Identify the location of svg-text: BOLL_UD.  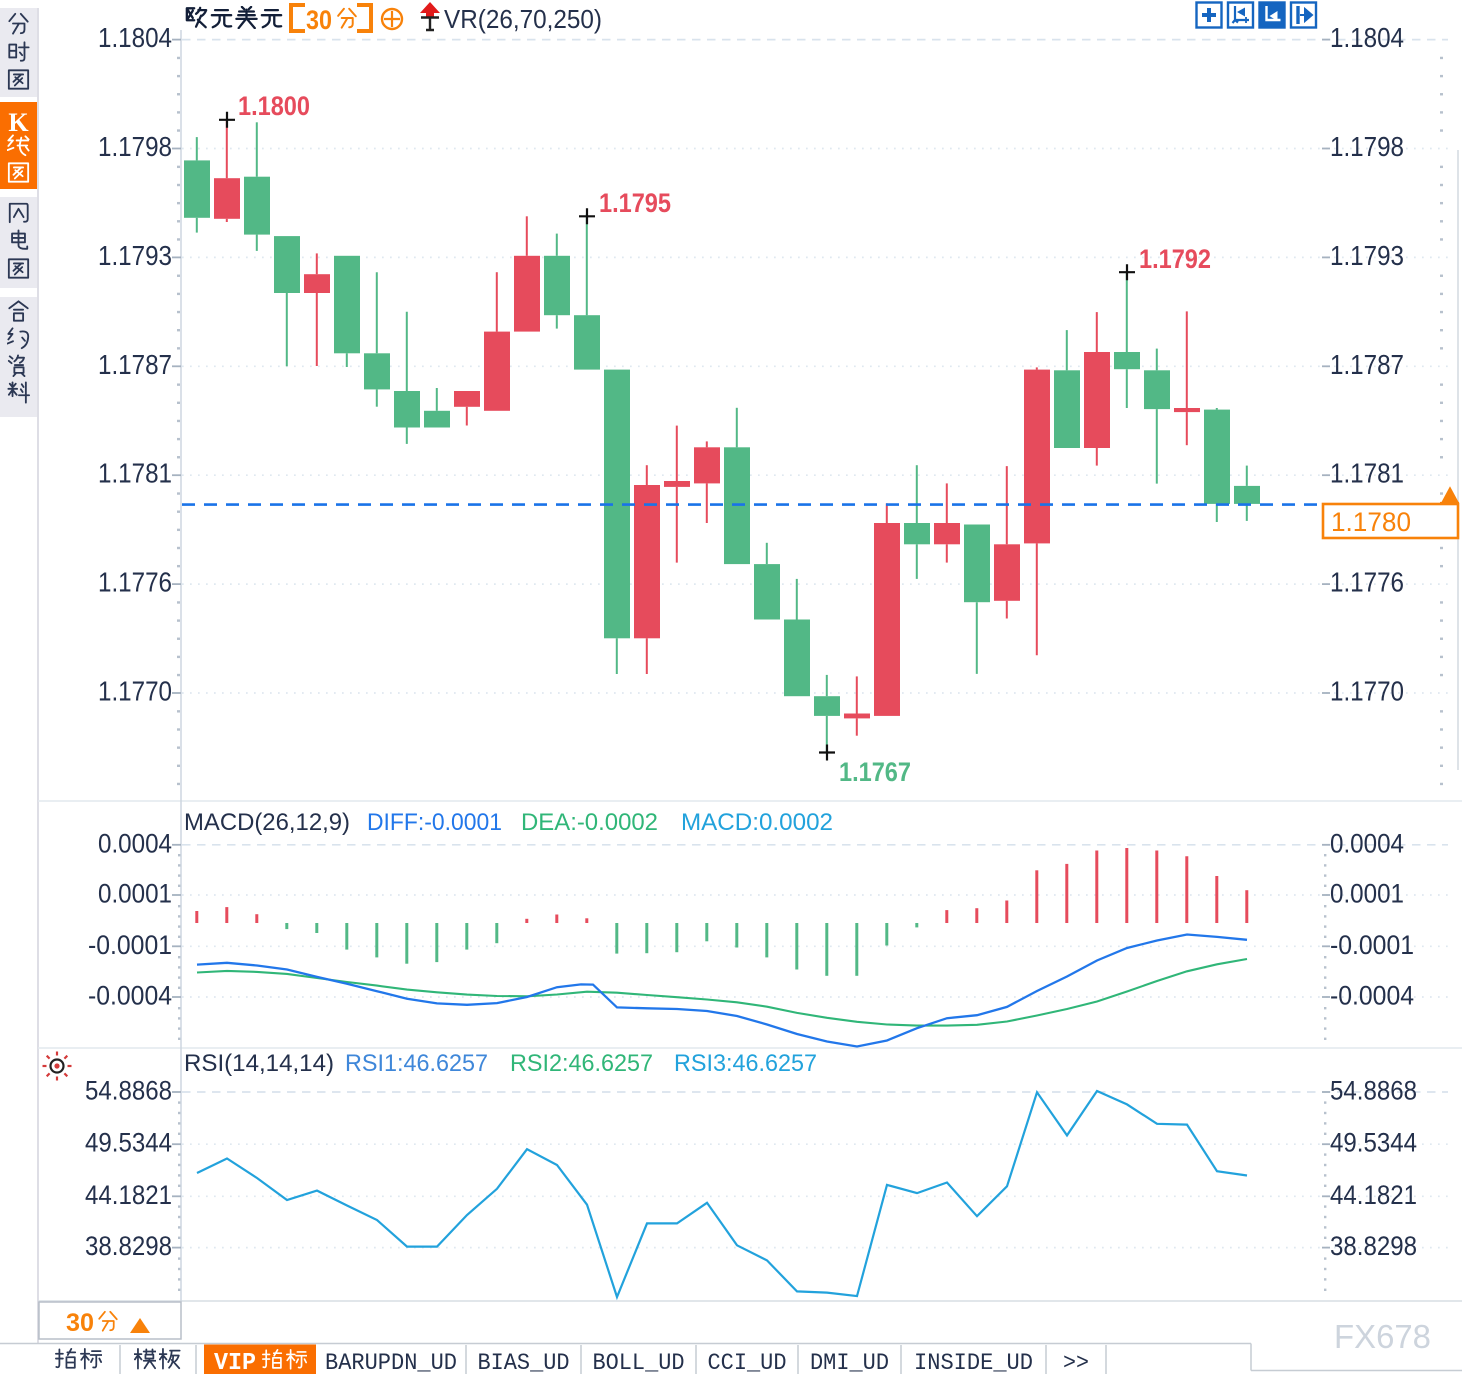
(639, 1362).